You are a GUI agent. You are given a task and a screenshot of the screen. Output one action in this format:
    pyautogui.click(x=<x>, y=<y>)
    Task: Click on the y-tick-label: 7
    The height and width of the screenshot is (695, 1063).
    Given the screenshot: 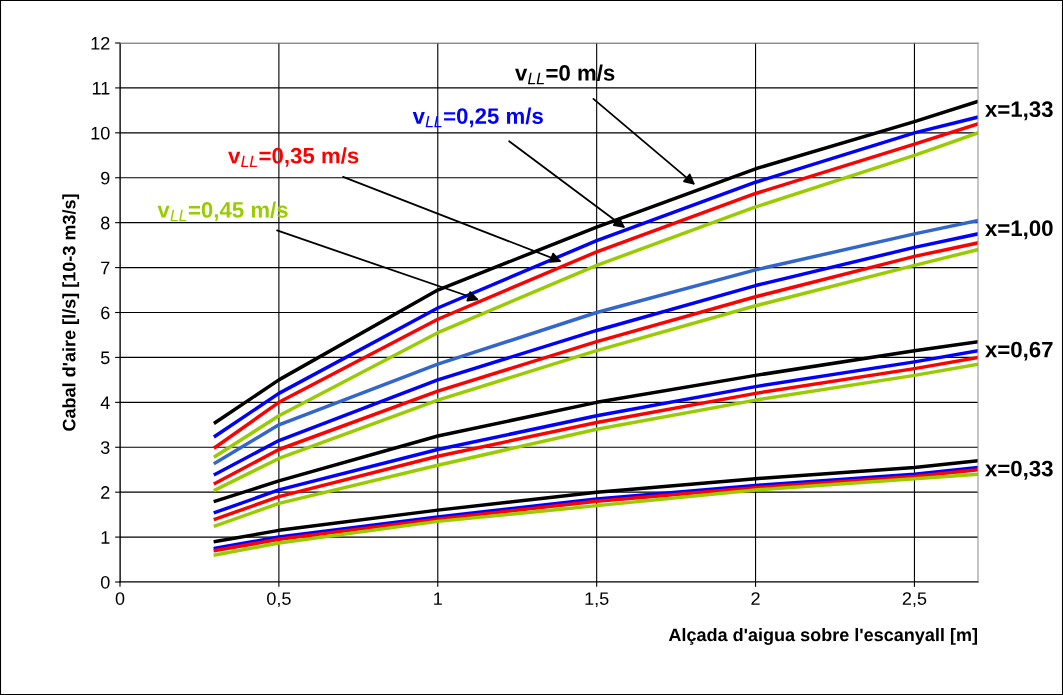 What is the action you would take?
    pyautogui.click(x=105, y=268)
    